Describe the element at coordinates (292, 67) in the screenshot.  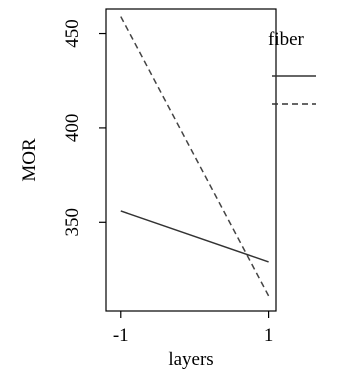
I see `legend: fiber` at that location.